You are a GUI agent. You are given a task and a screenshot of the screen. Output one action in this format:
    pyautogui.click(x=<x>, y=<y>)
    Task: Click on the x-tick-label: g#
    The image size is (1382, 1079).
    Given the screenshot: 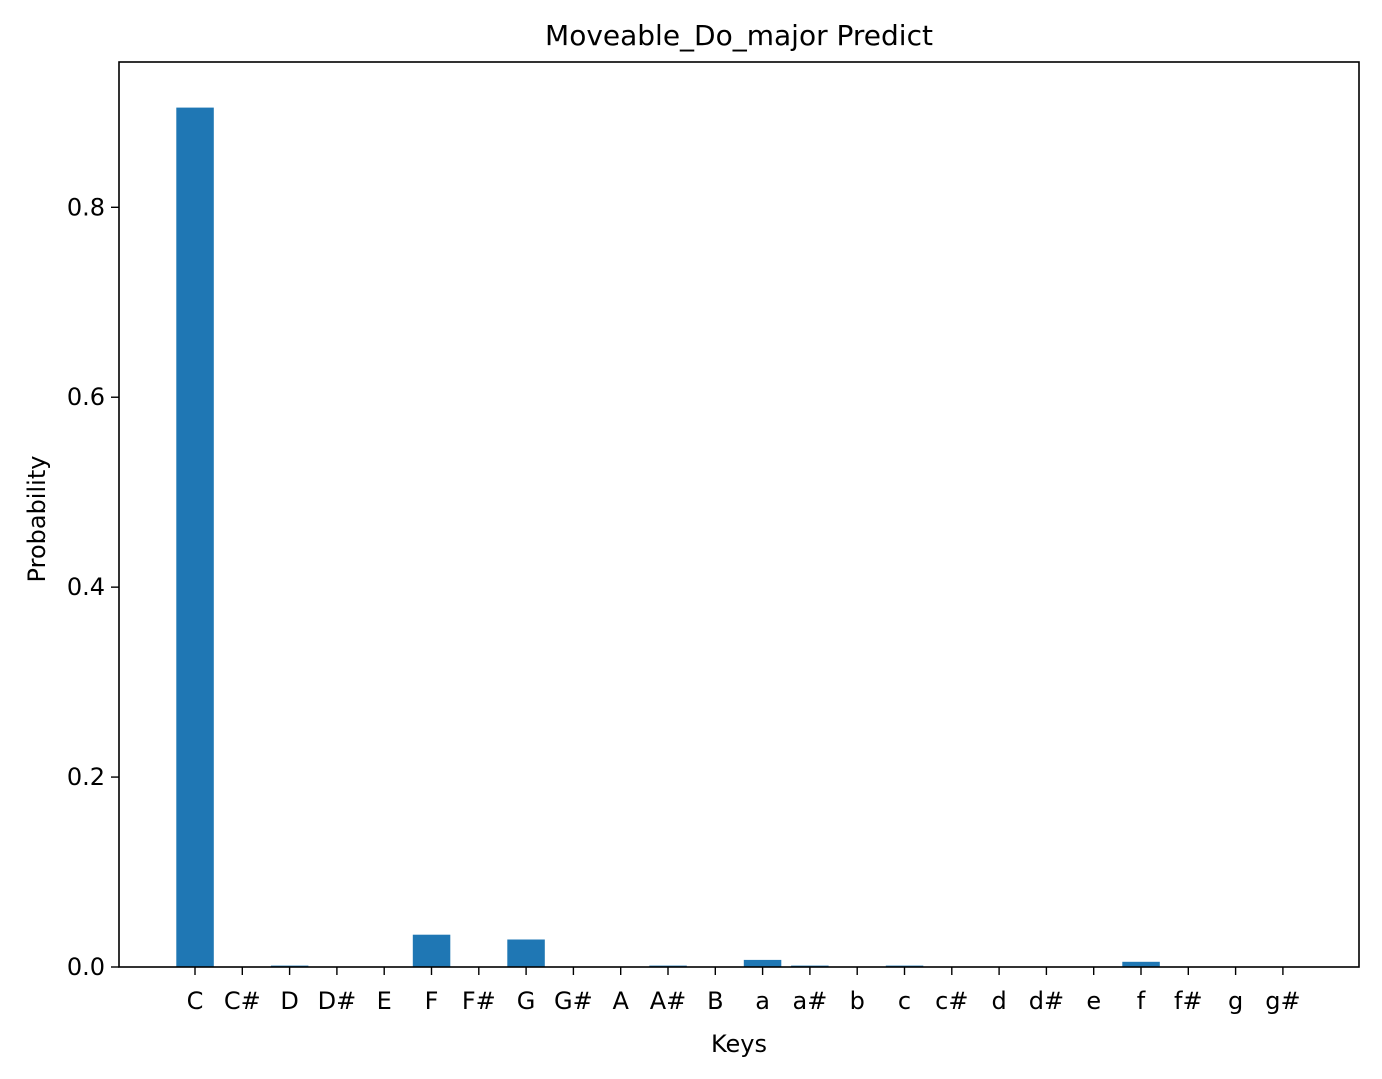 What is the action you would take?
    pyautogui.click(x=1282, y=1001)
    